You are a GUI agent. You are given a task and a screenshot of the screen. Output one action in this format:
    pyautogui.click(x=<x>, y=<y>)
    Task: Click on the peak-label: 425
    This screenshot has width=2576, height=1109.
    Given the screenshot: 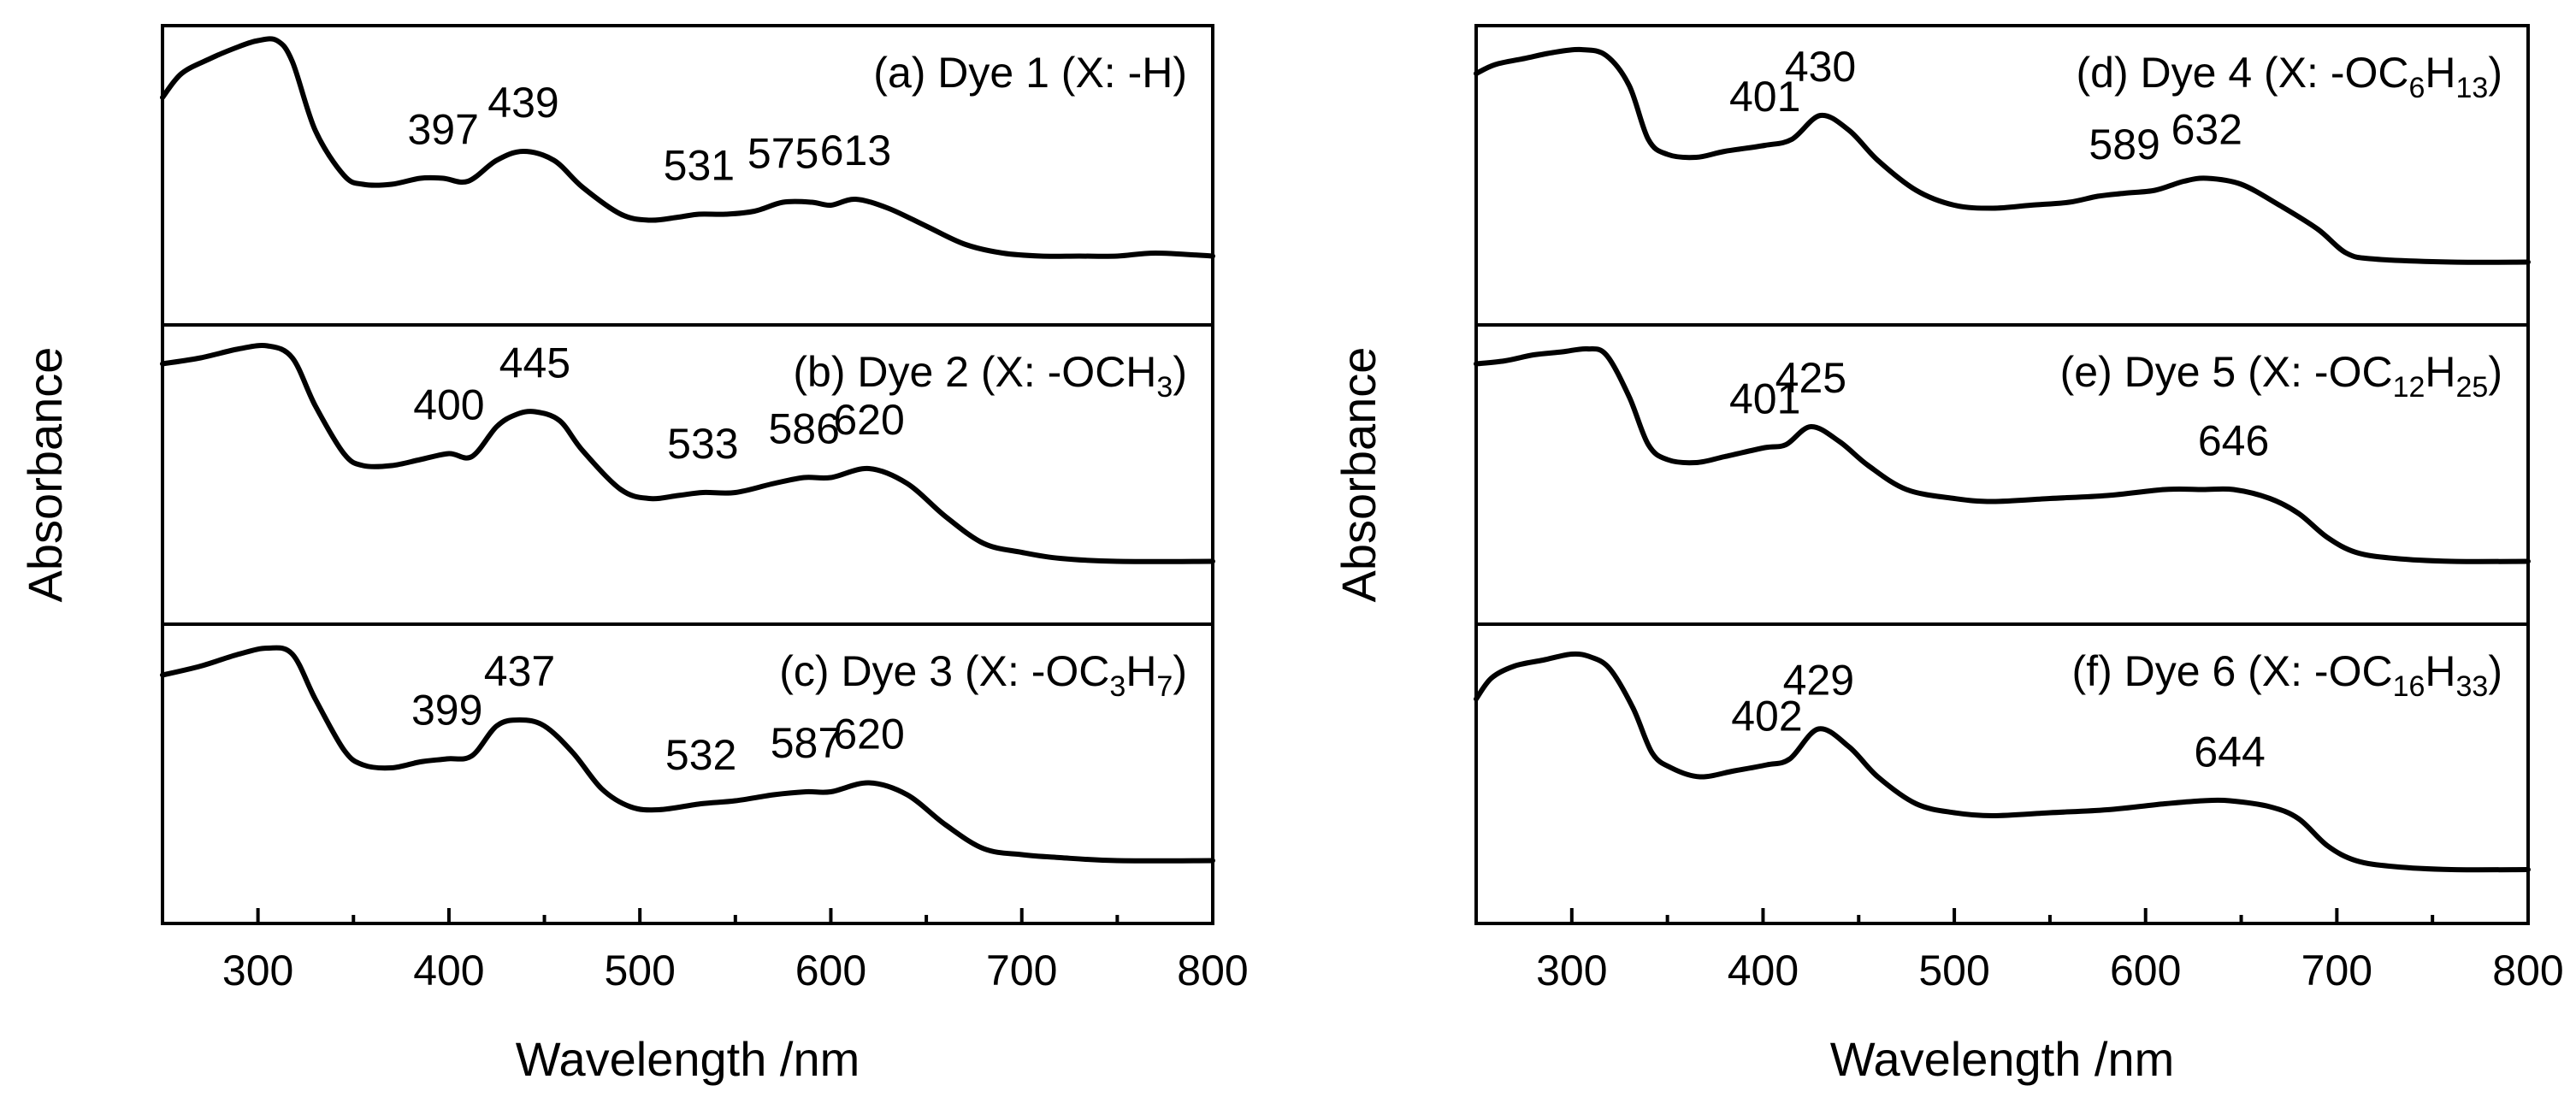 What is the action you would take?
    pyautogui.click(x=1810, y=378)
    